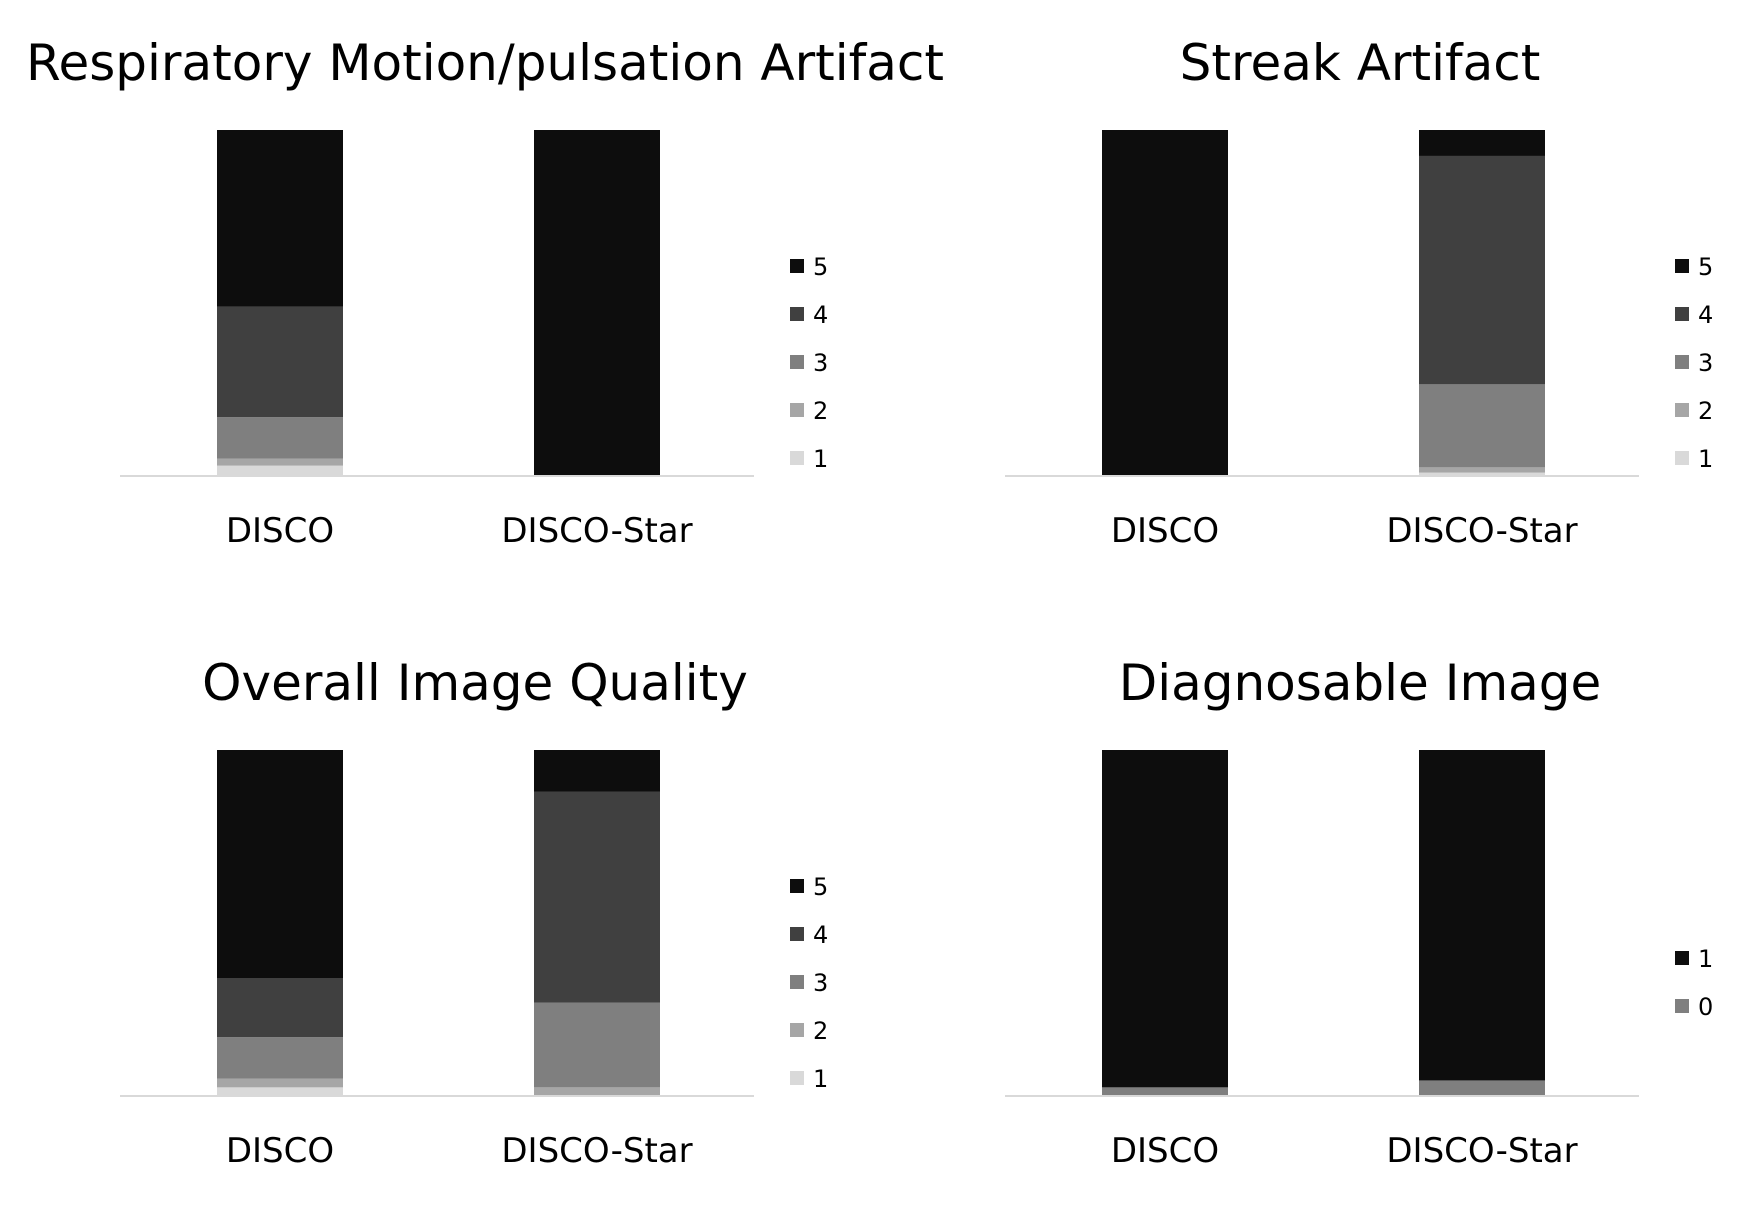  I want to click on chart-title: Overall Image Quality, so click(475, 683).